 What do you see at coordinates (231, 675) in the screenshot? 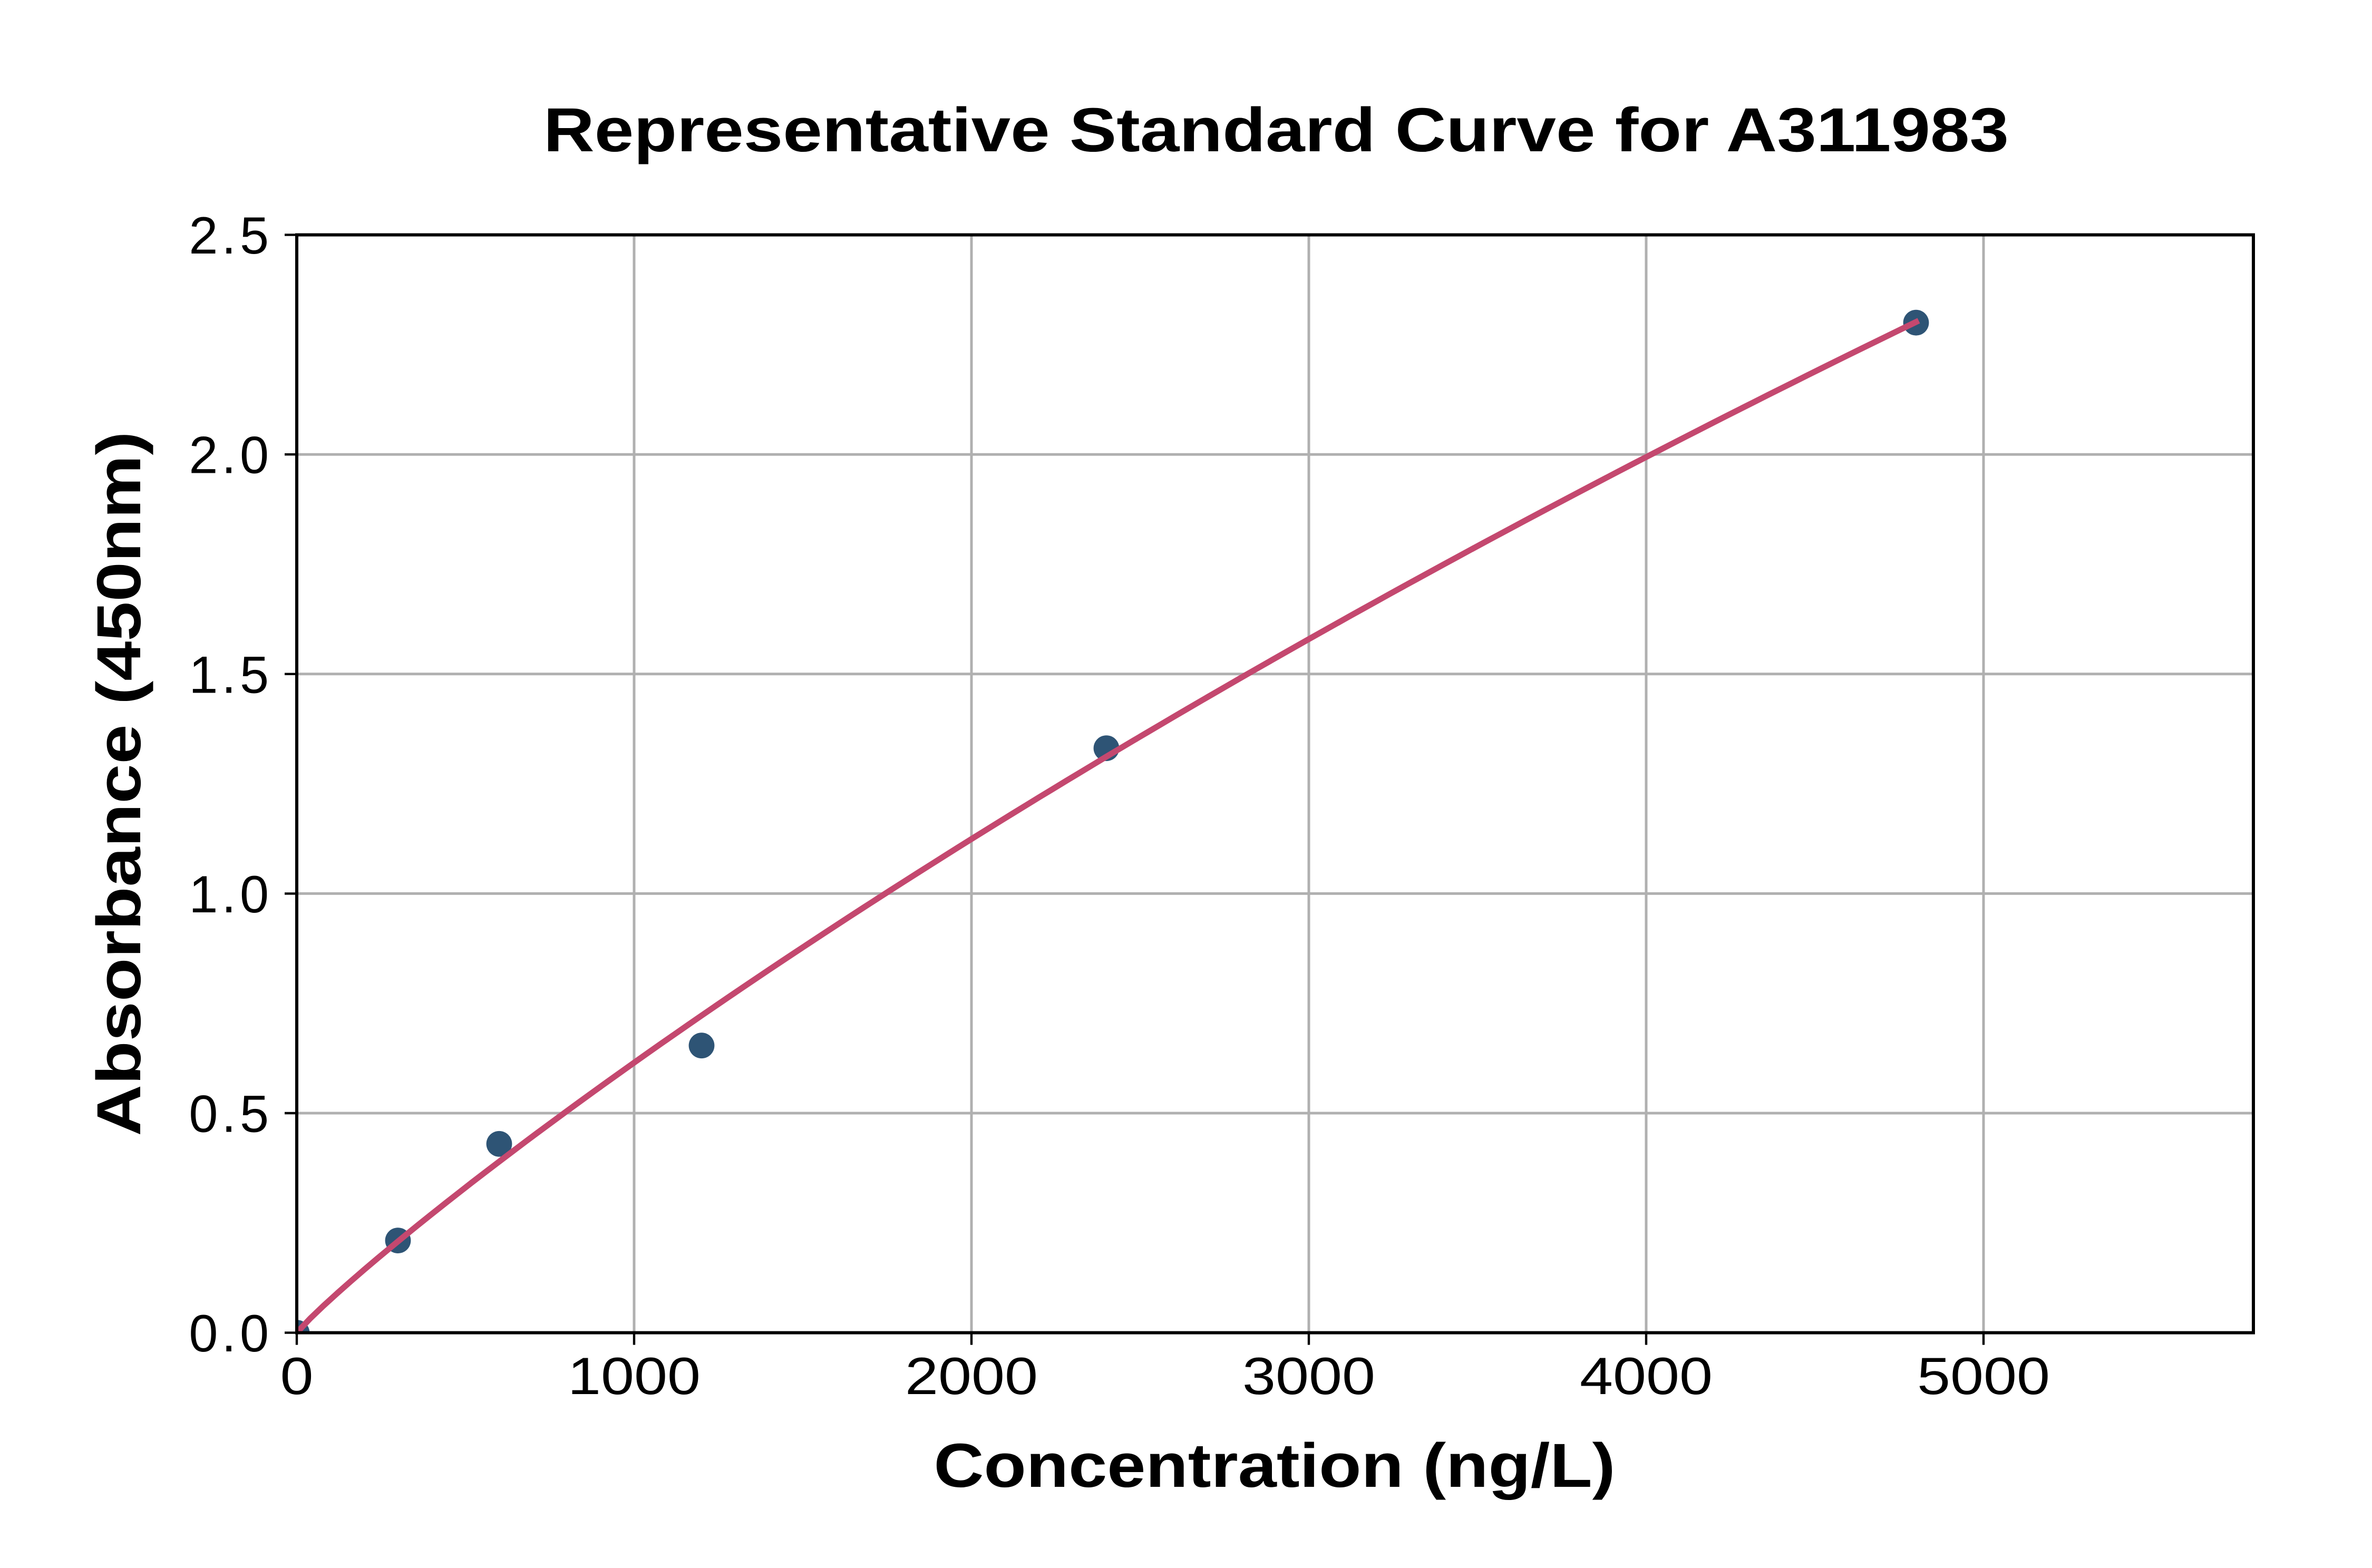
I see `svg-text: 1.5` at bounding box center [231, 675].